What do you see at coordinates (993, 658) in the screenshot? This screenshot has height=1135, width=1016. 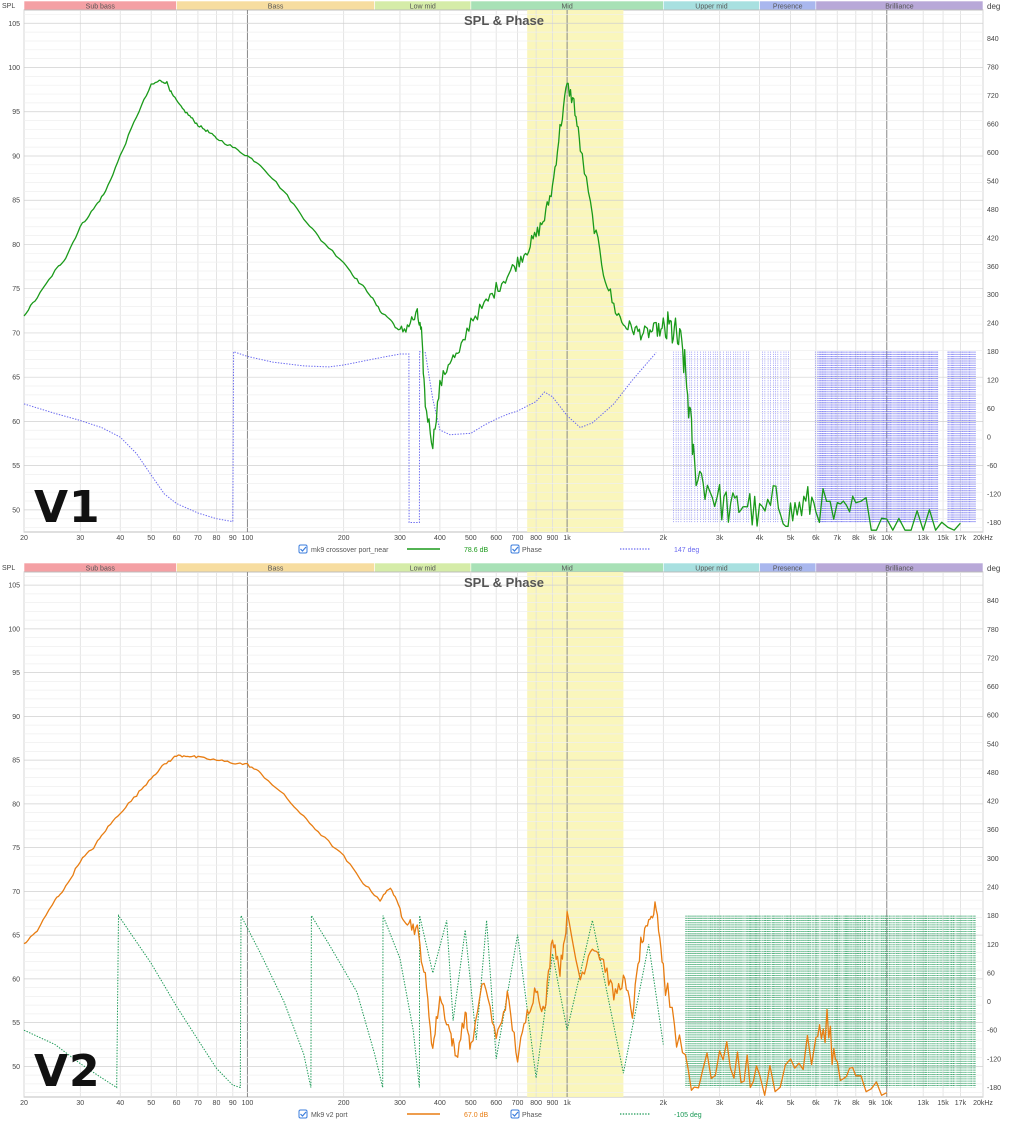 I see `y2-tick-label-15: 720` at bounding box center [993, 658].